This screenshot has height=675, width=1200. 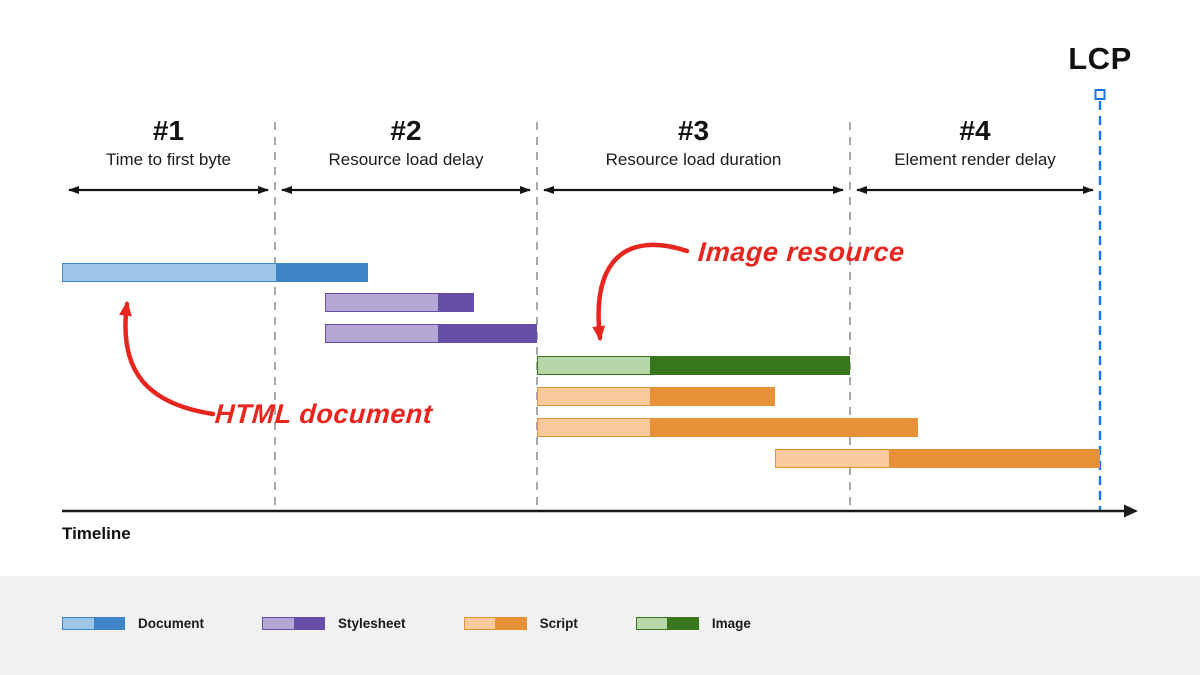 I want to click on lcp-label: LCP, so click(x=1100, y=58).